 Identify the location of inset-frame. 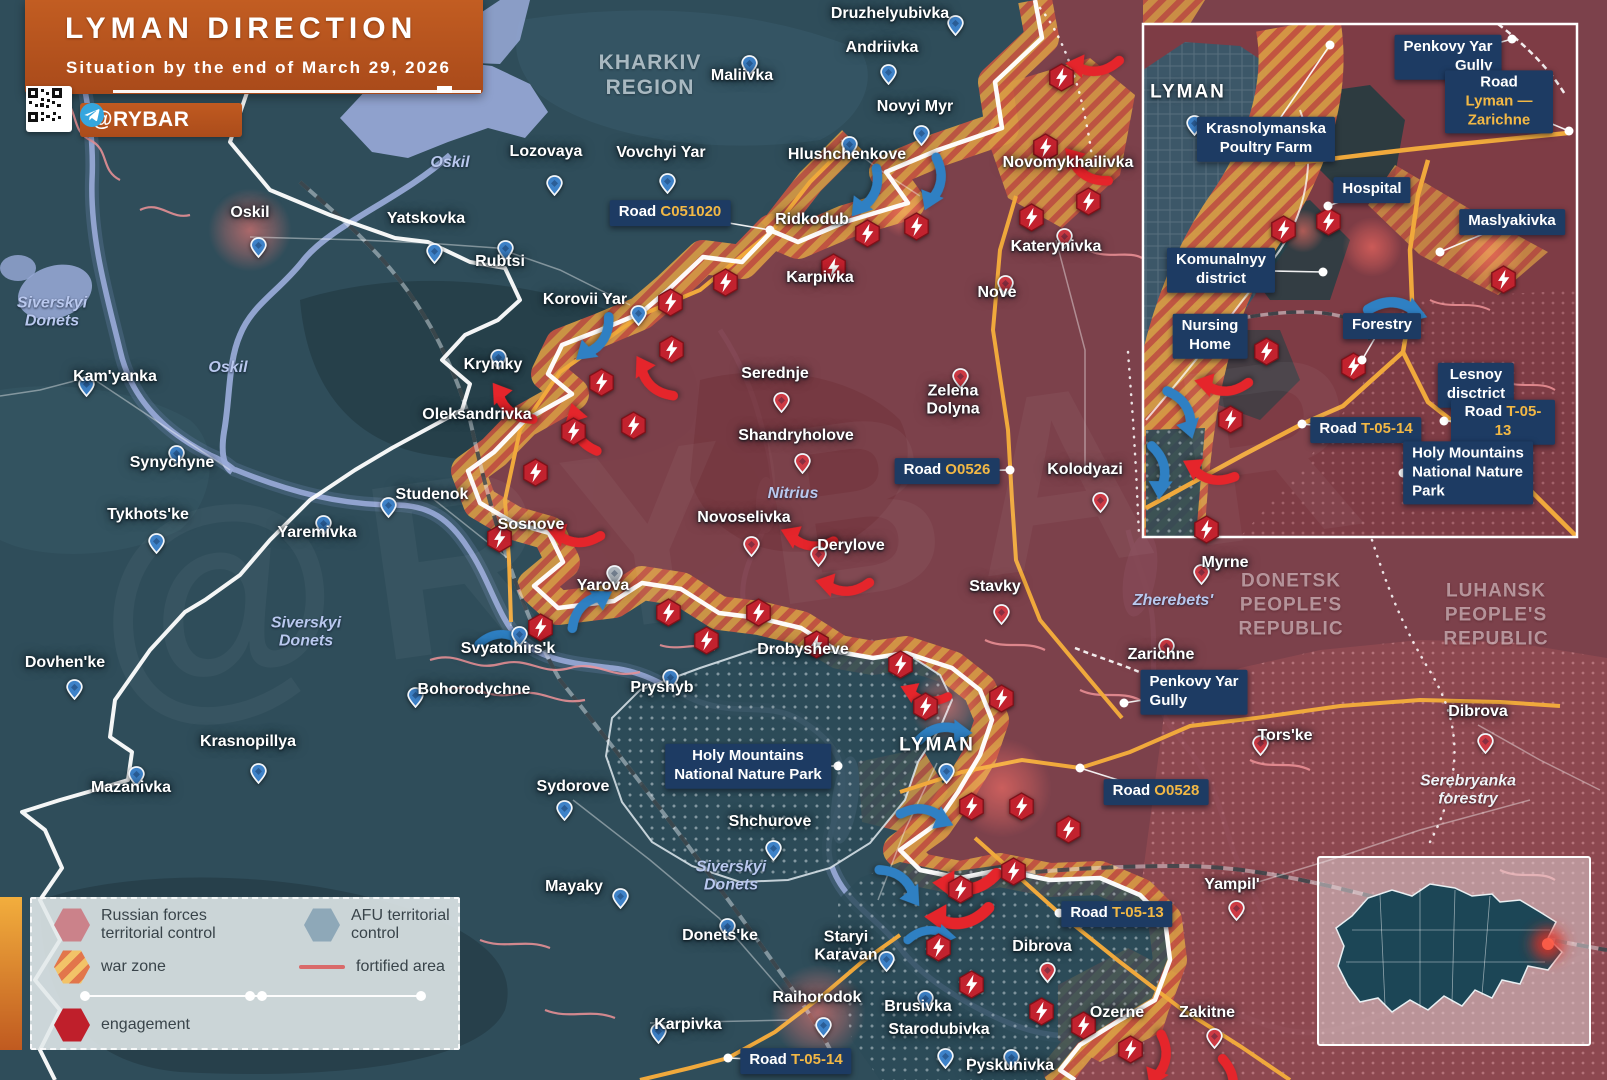
(1360, 280).